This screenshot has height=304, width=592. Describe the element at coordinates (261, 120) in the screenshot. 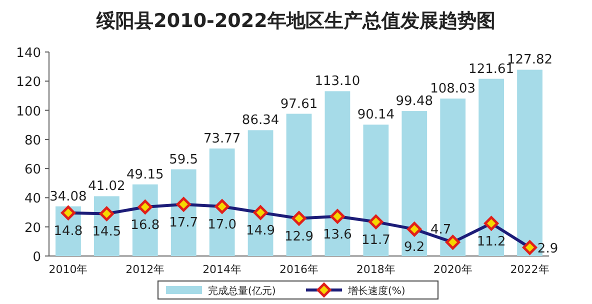

I see `data-label: 86.34` at that location.